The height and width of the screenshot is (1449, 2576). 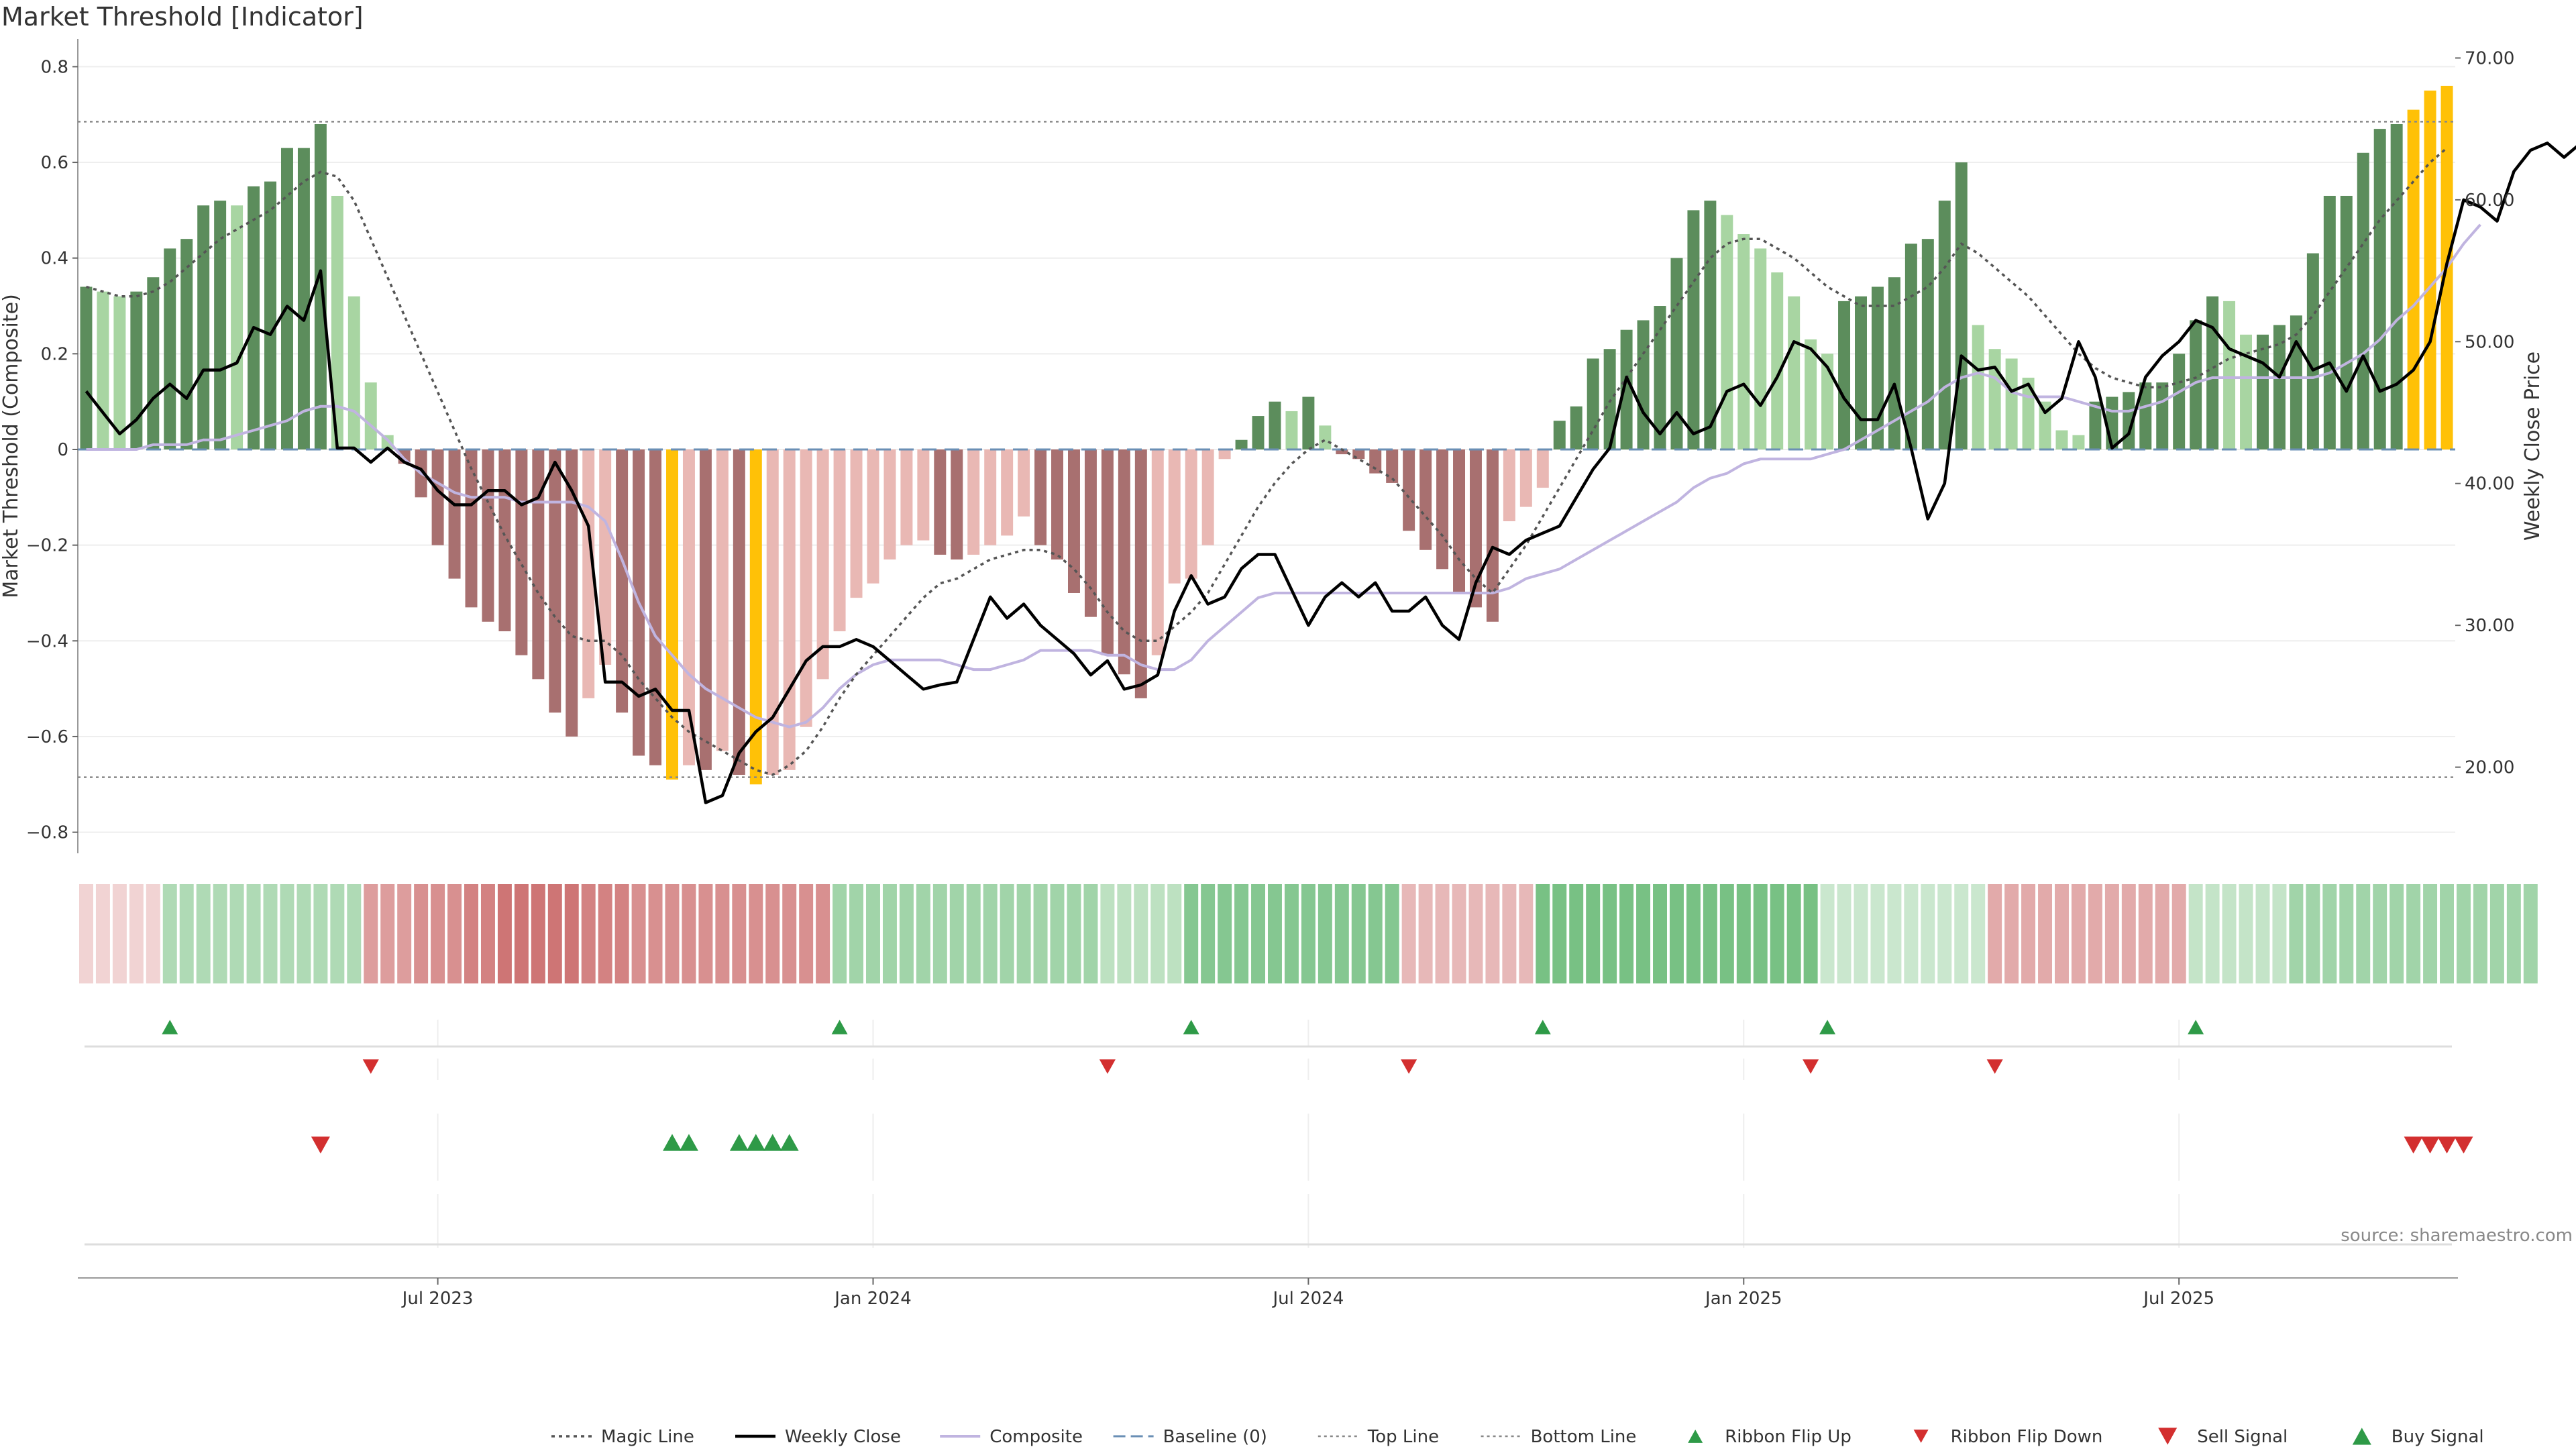 What do you see at coordinates (2489, 342) in the screenshot?
I see `y2-tick-label: 50.00` at bounding box center [2489, 342].